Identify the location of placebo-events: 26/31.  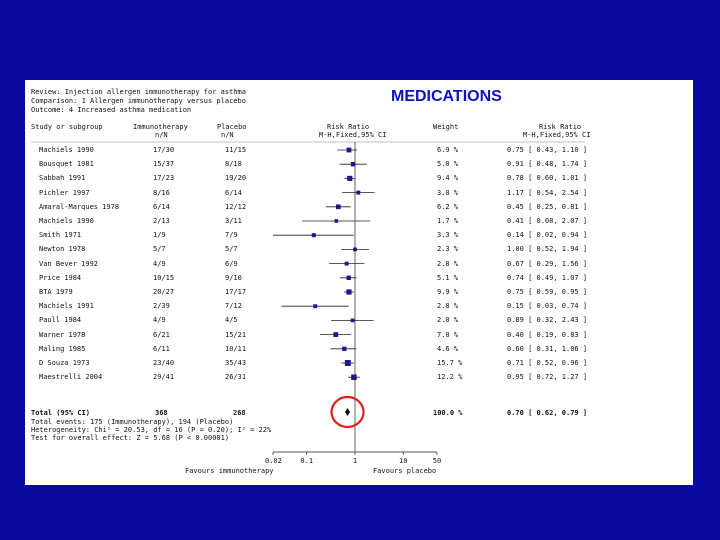
(236, 377).